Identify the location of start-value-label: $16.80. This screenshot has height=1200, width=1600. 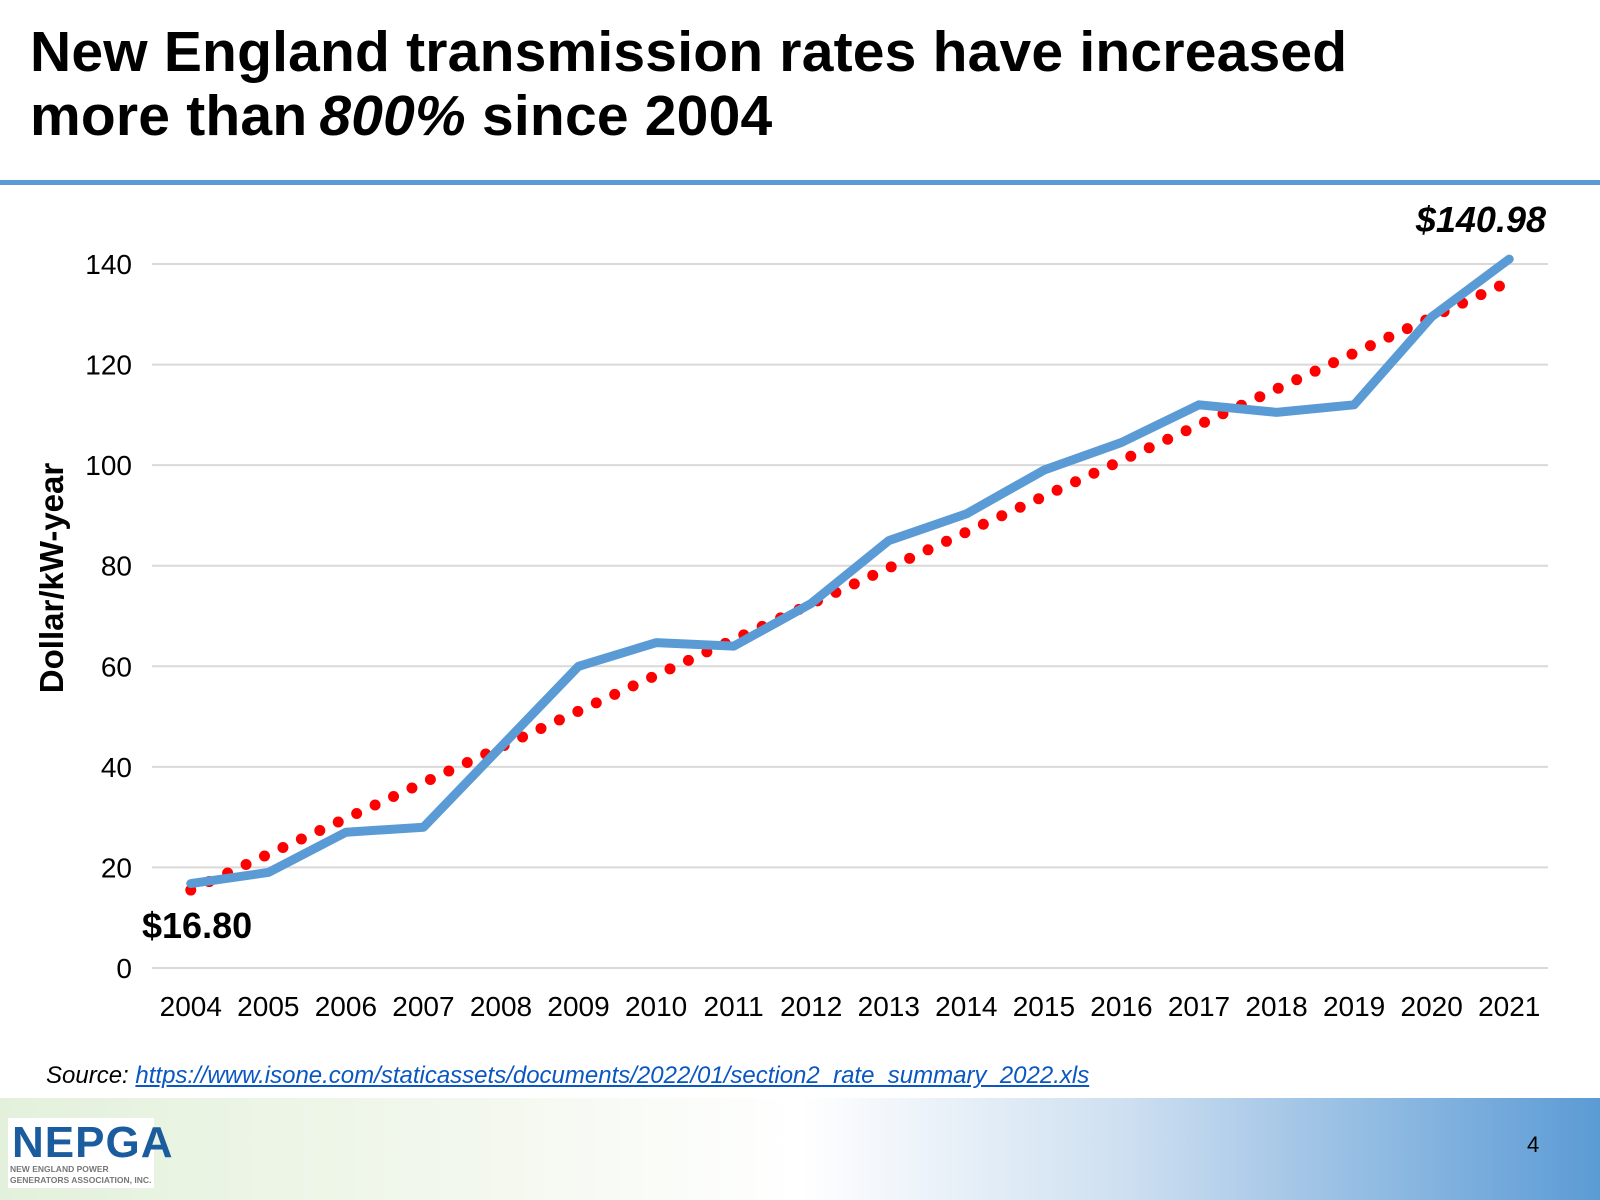
(197, 925).